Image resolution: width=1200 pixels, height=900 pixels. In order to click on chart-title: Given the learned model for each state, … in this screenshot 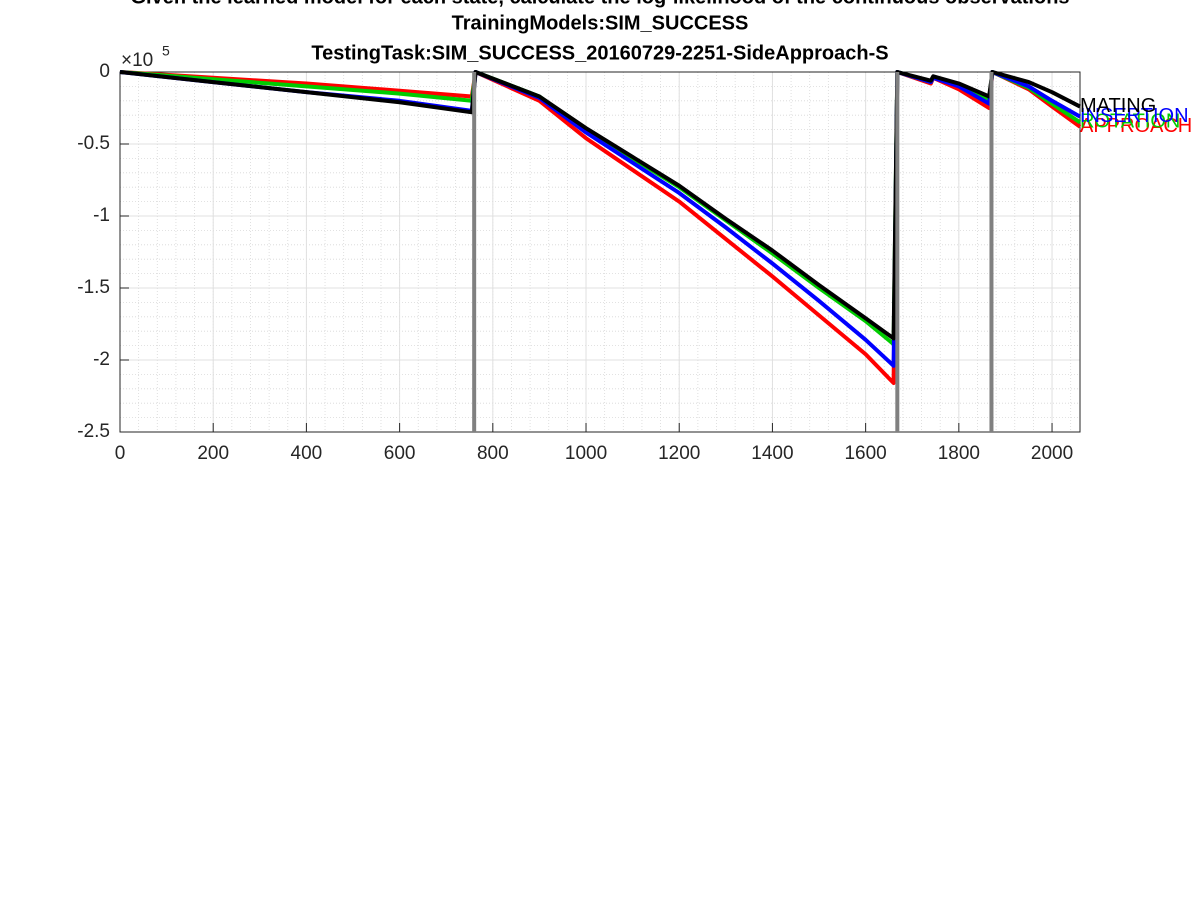, I will do `click(599, 4)`.